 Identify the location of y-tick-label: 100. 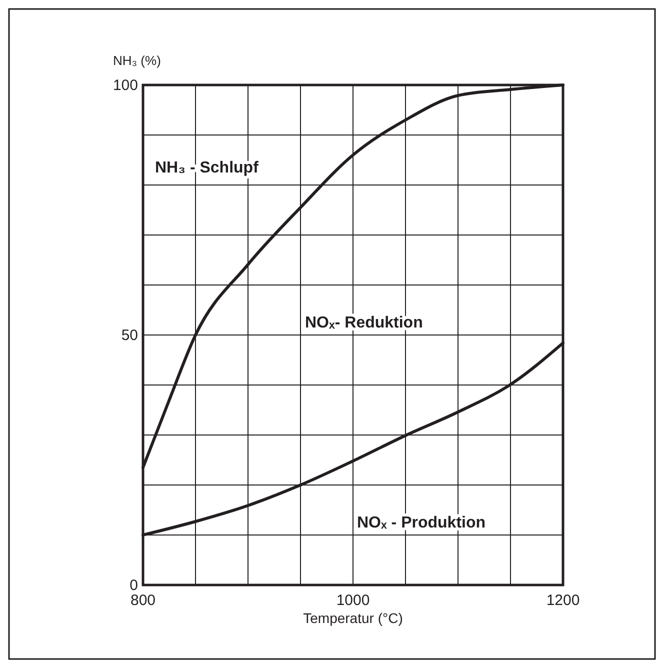
(125, 85).